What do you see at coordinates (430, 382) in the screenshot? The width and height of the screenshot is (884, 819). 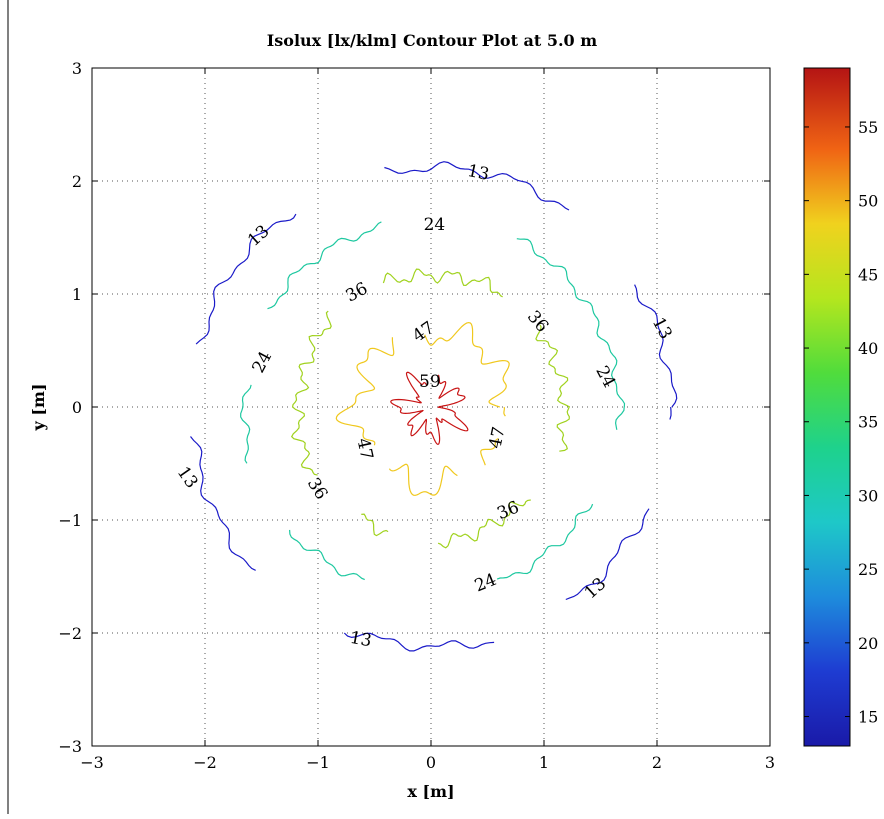 I see `contour-label: 59` at bounding box center [430, 382].